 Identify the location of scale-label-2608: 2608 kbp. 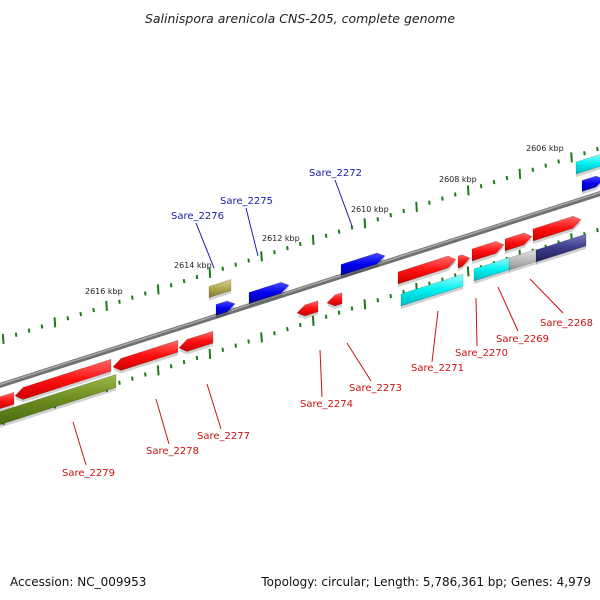
(458, 179).